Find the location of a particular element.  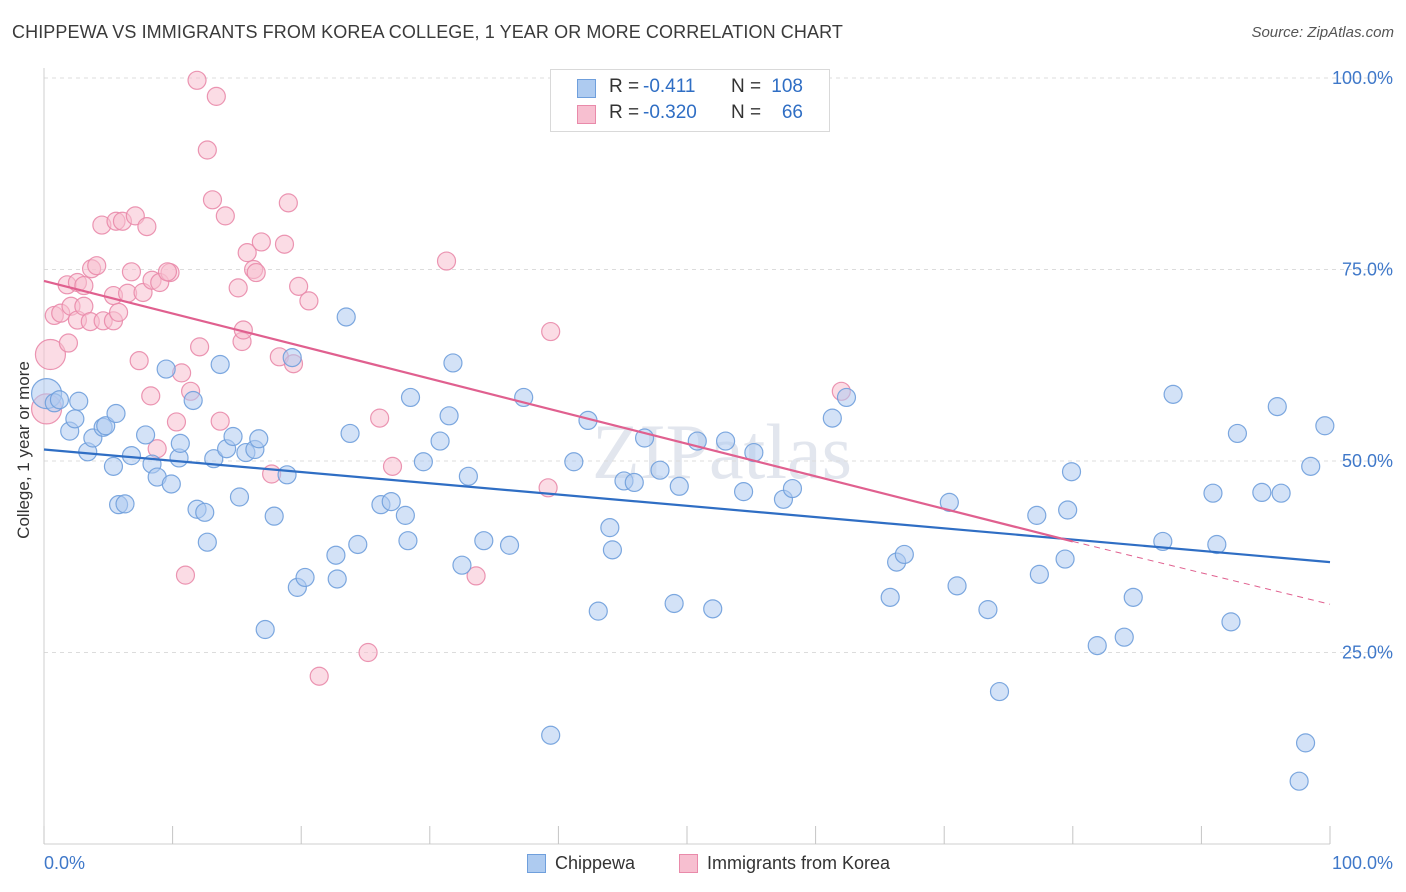

bottom-legend-label-chippewa: Chippewa is located at coordinates (595, 863).